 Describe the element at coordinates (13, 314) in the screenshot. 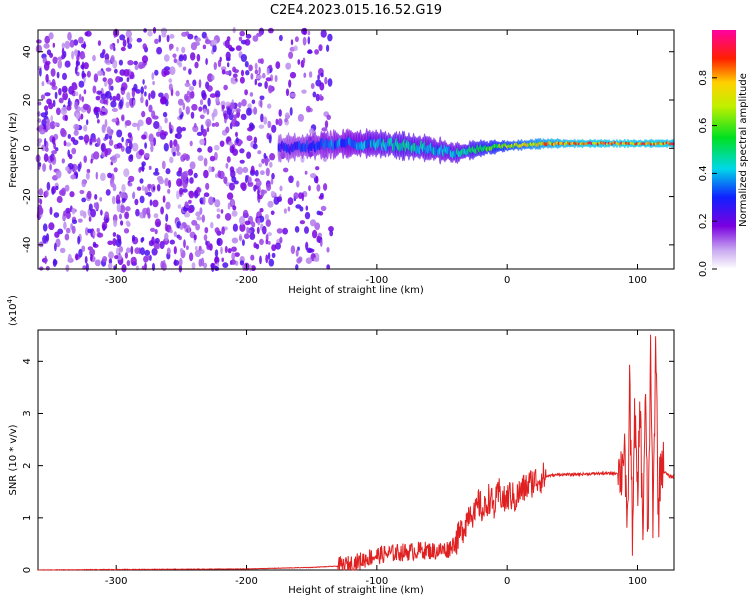

I see `snr-scale-base: (x10` at that location.